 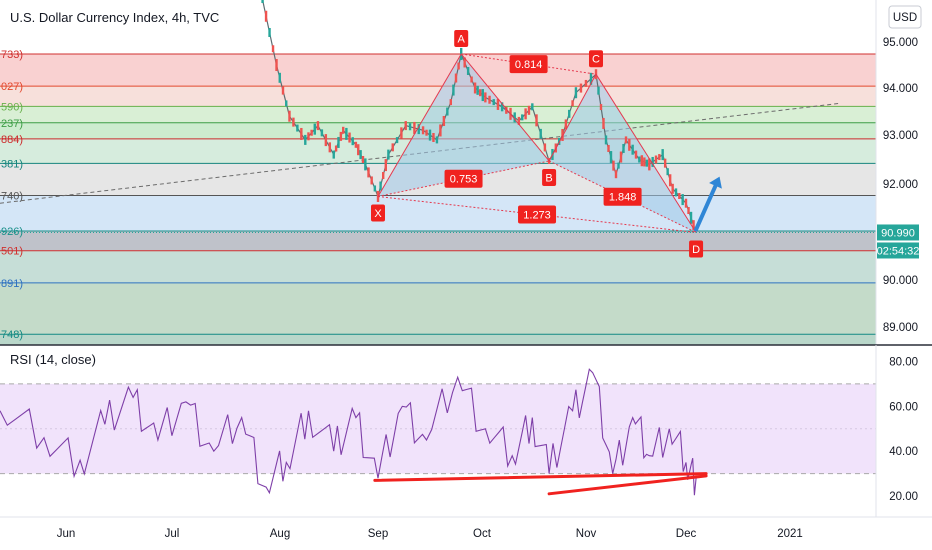 I want to click on rsi-divergence-lines, so click(x=540, y=484).